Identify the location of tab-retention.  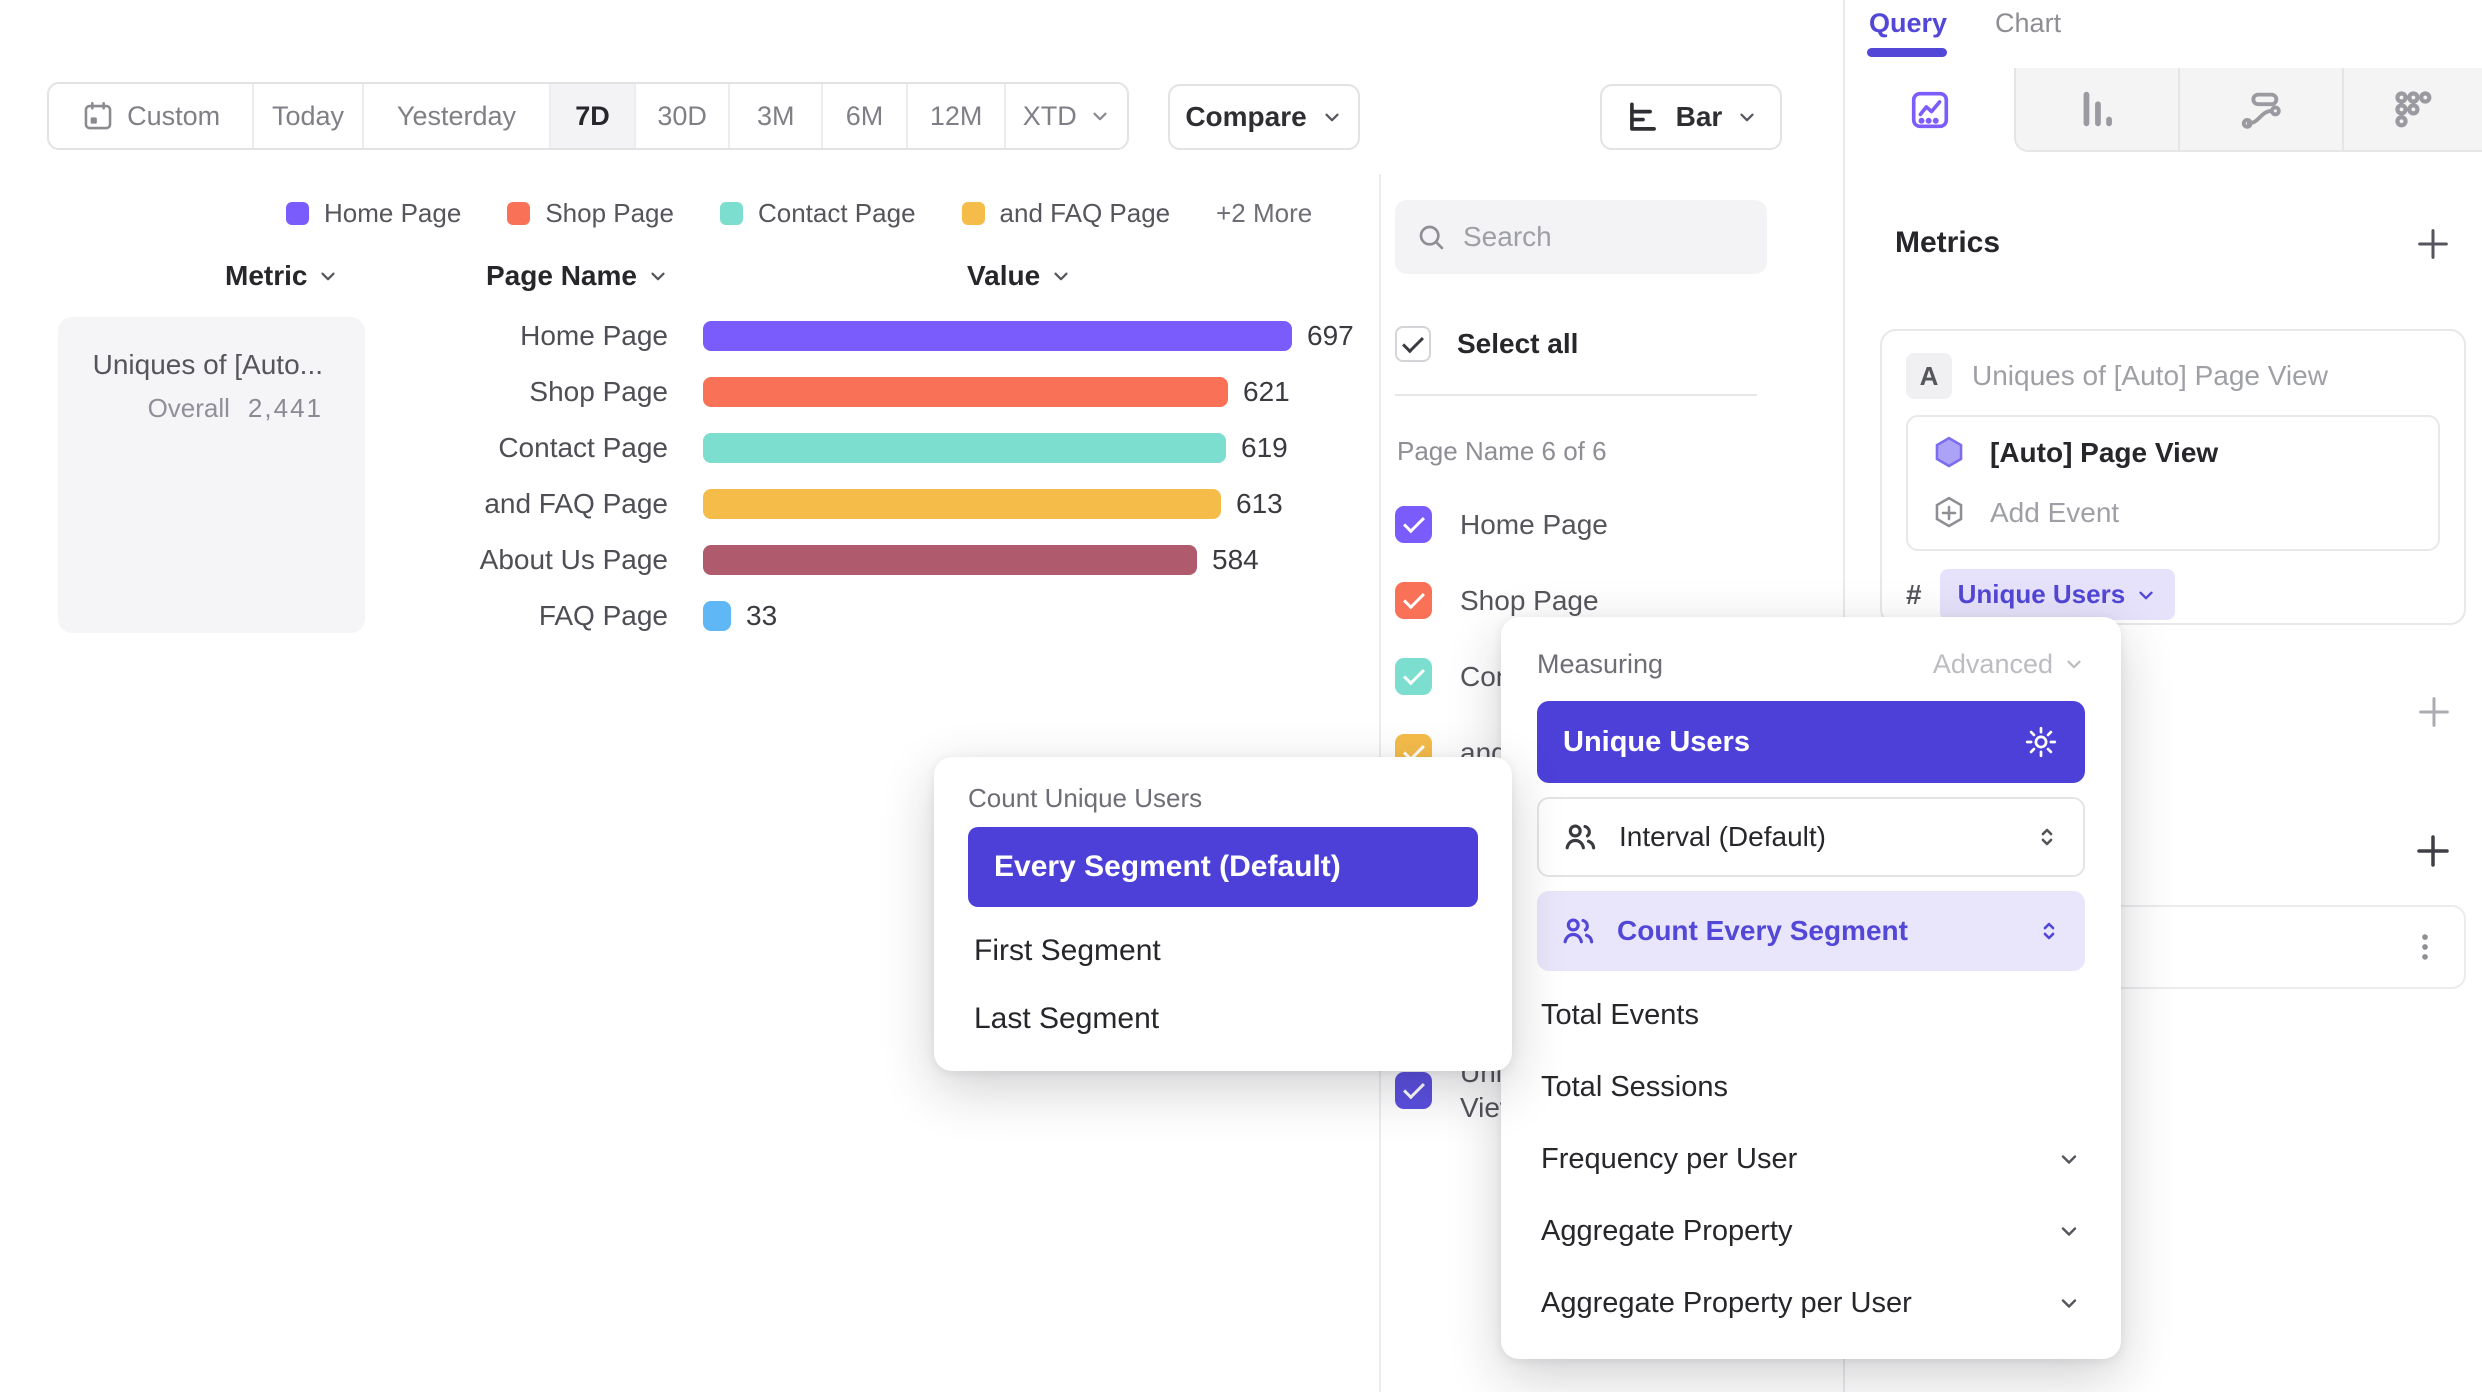
(2412, 110).